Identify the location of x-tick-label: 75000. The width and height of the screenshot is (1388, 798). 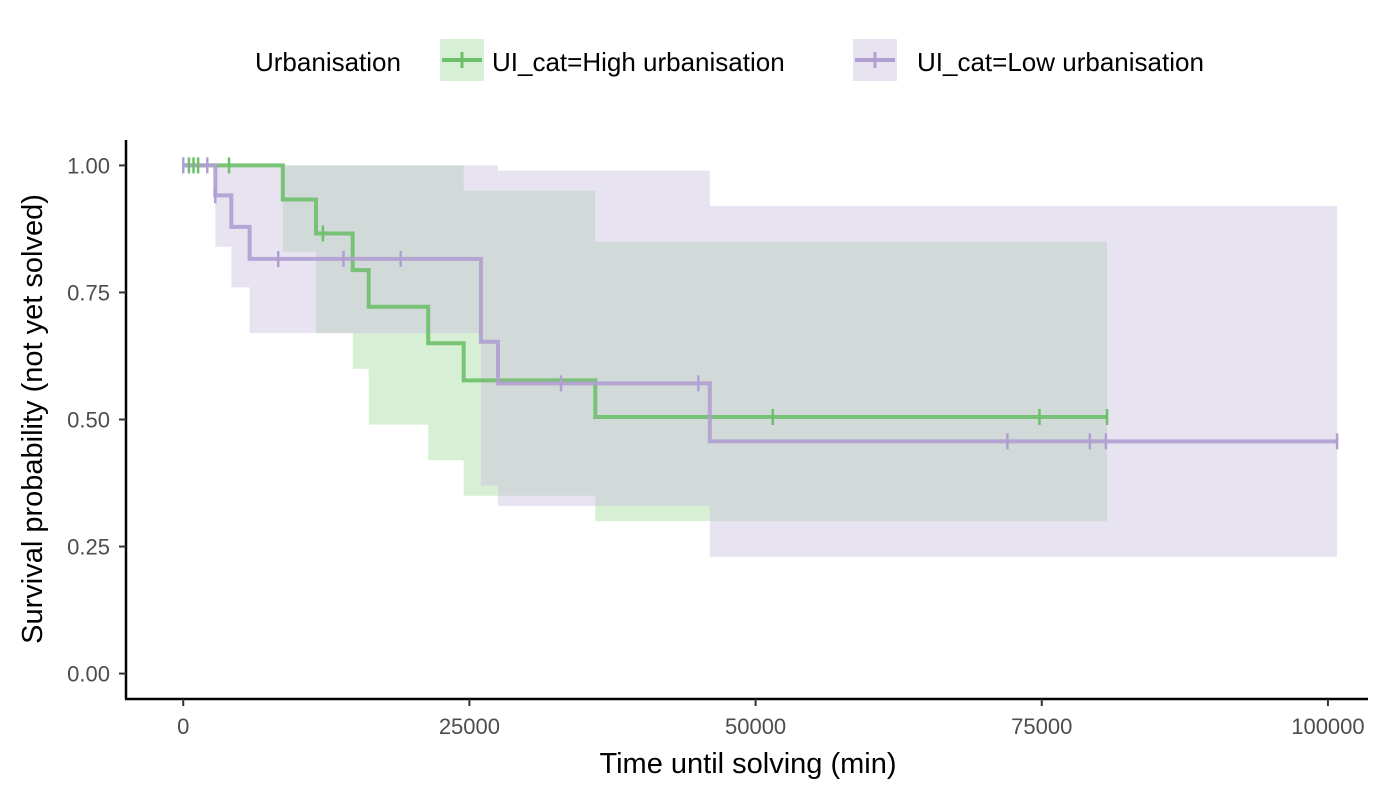
(1041, 726).